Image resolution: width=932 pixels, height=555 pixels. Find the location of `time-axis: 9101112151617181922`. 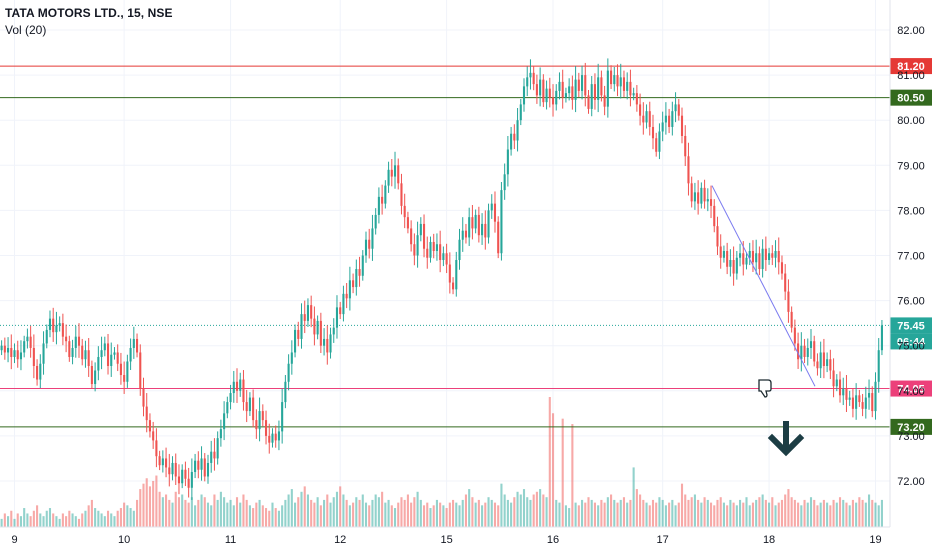

time-axis: 9101112151617181922 is located at coordinates (466, 536).